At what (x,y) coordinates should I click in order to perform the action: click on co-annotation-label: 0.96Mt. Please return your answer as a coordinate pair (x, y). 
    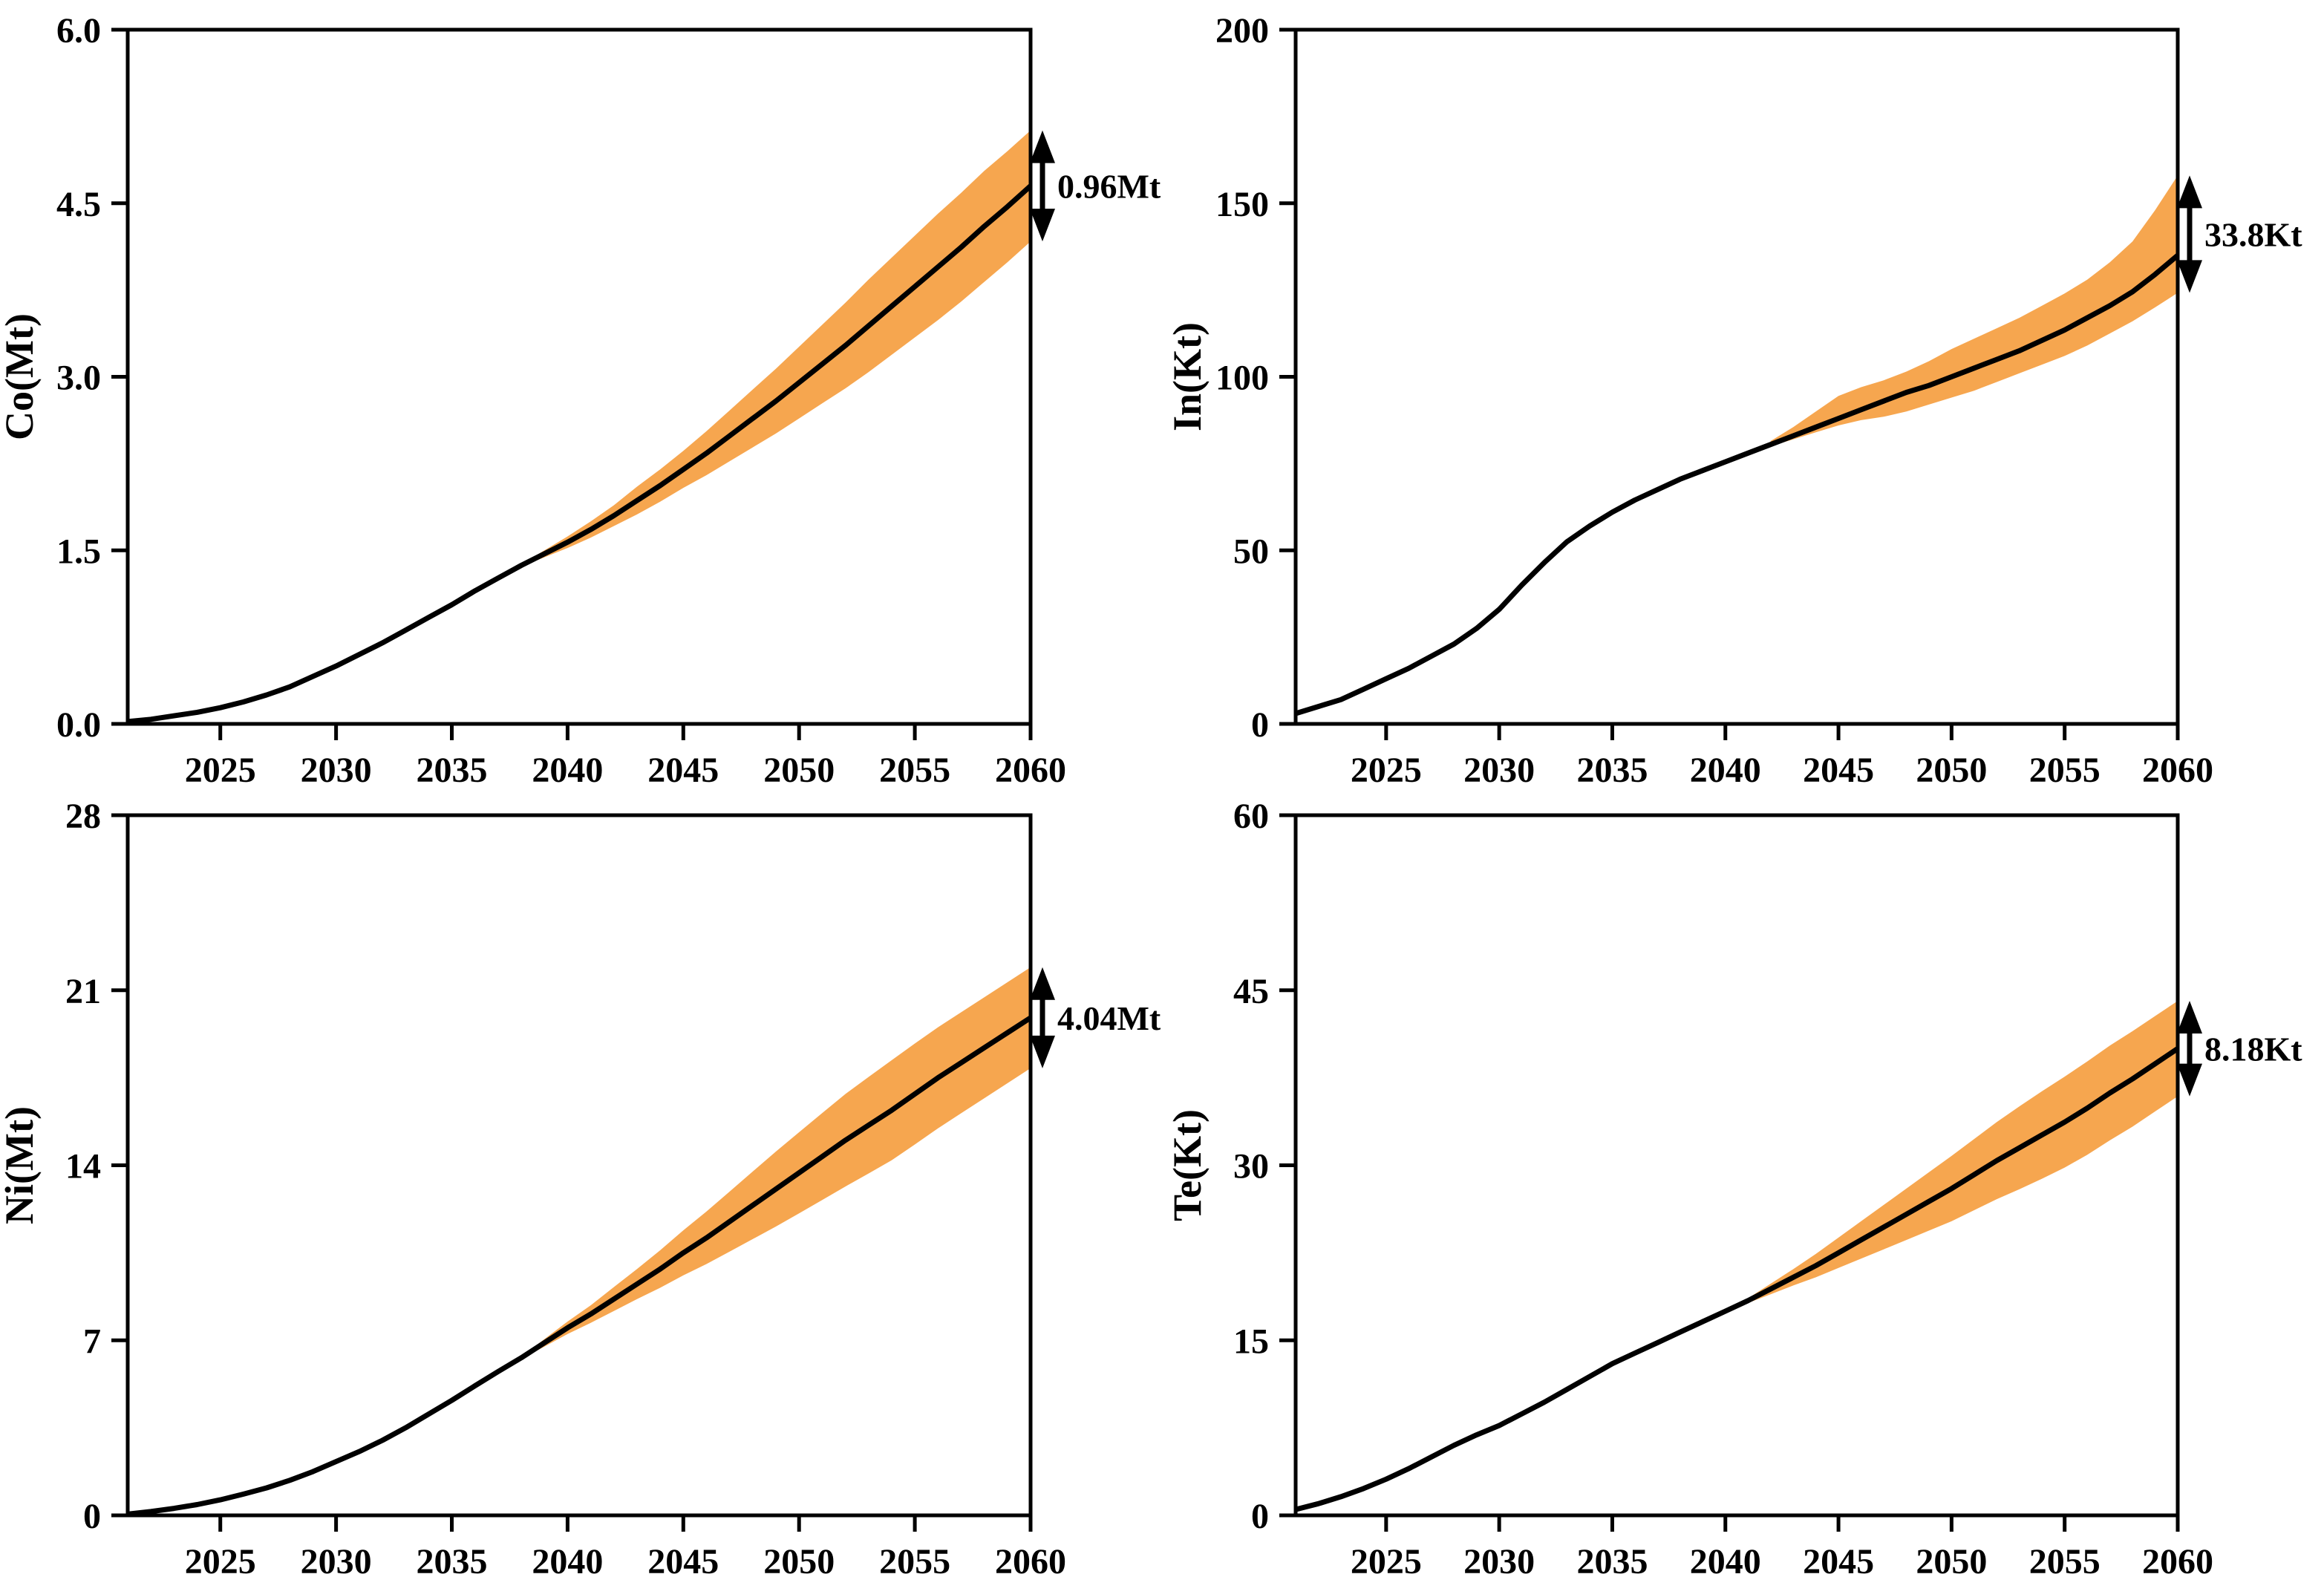
    Looking at the image, I should click on (1109, 186).